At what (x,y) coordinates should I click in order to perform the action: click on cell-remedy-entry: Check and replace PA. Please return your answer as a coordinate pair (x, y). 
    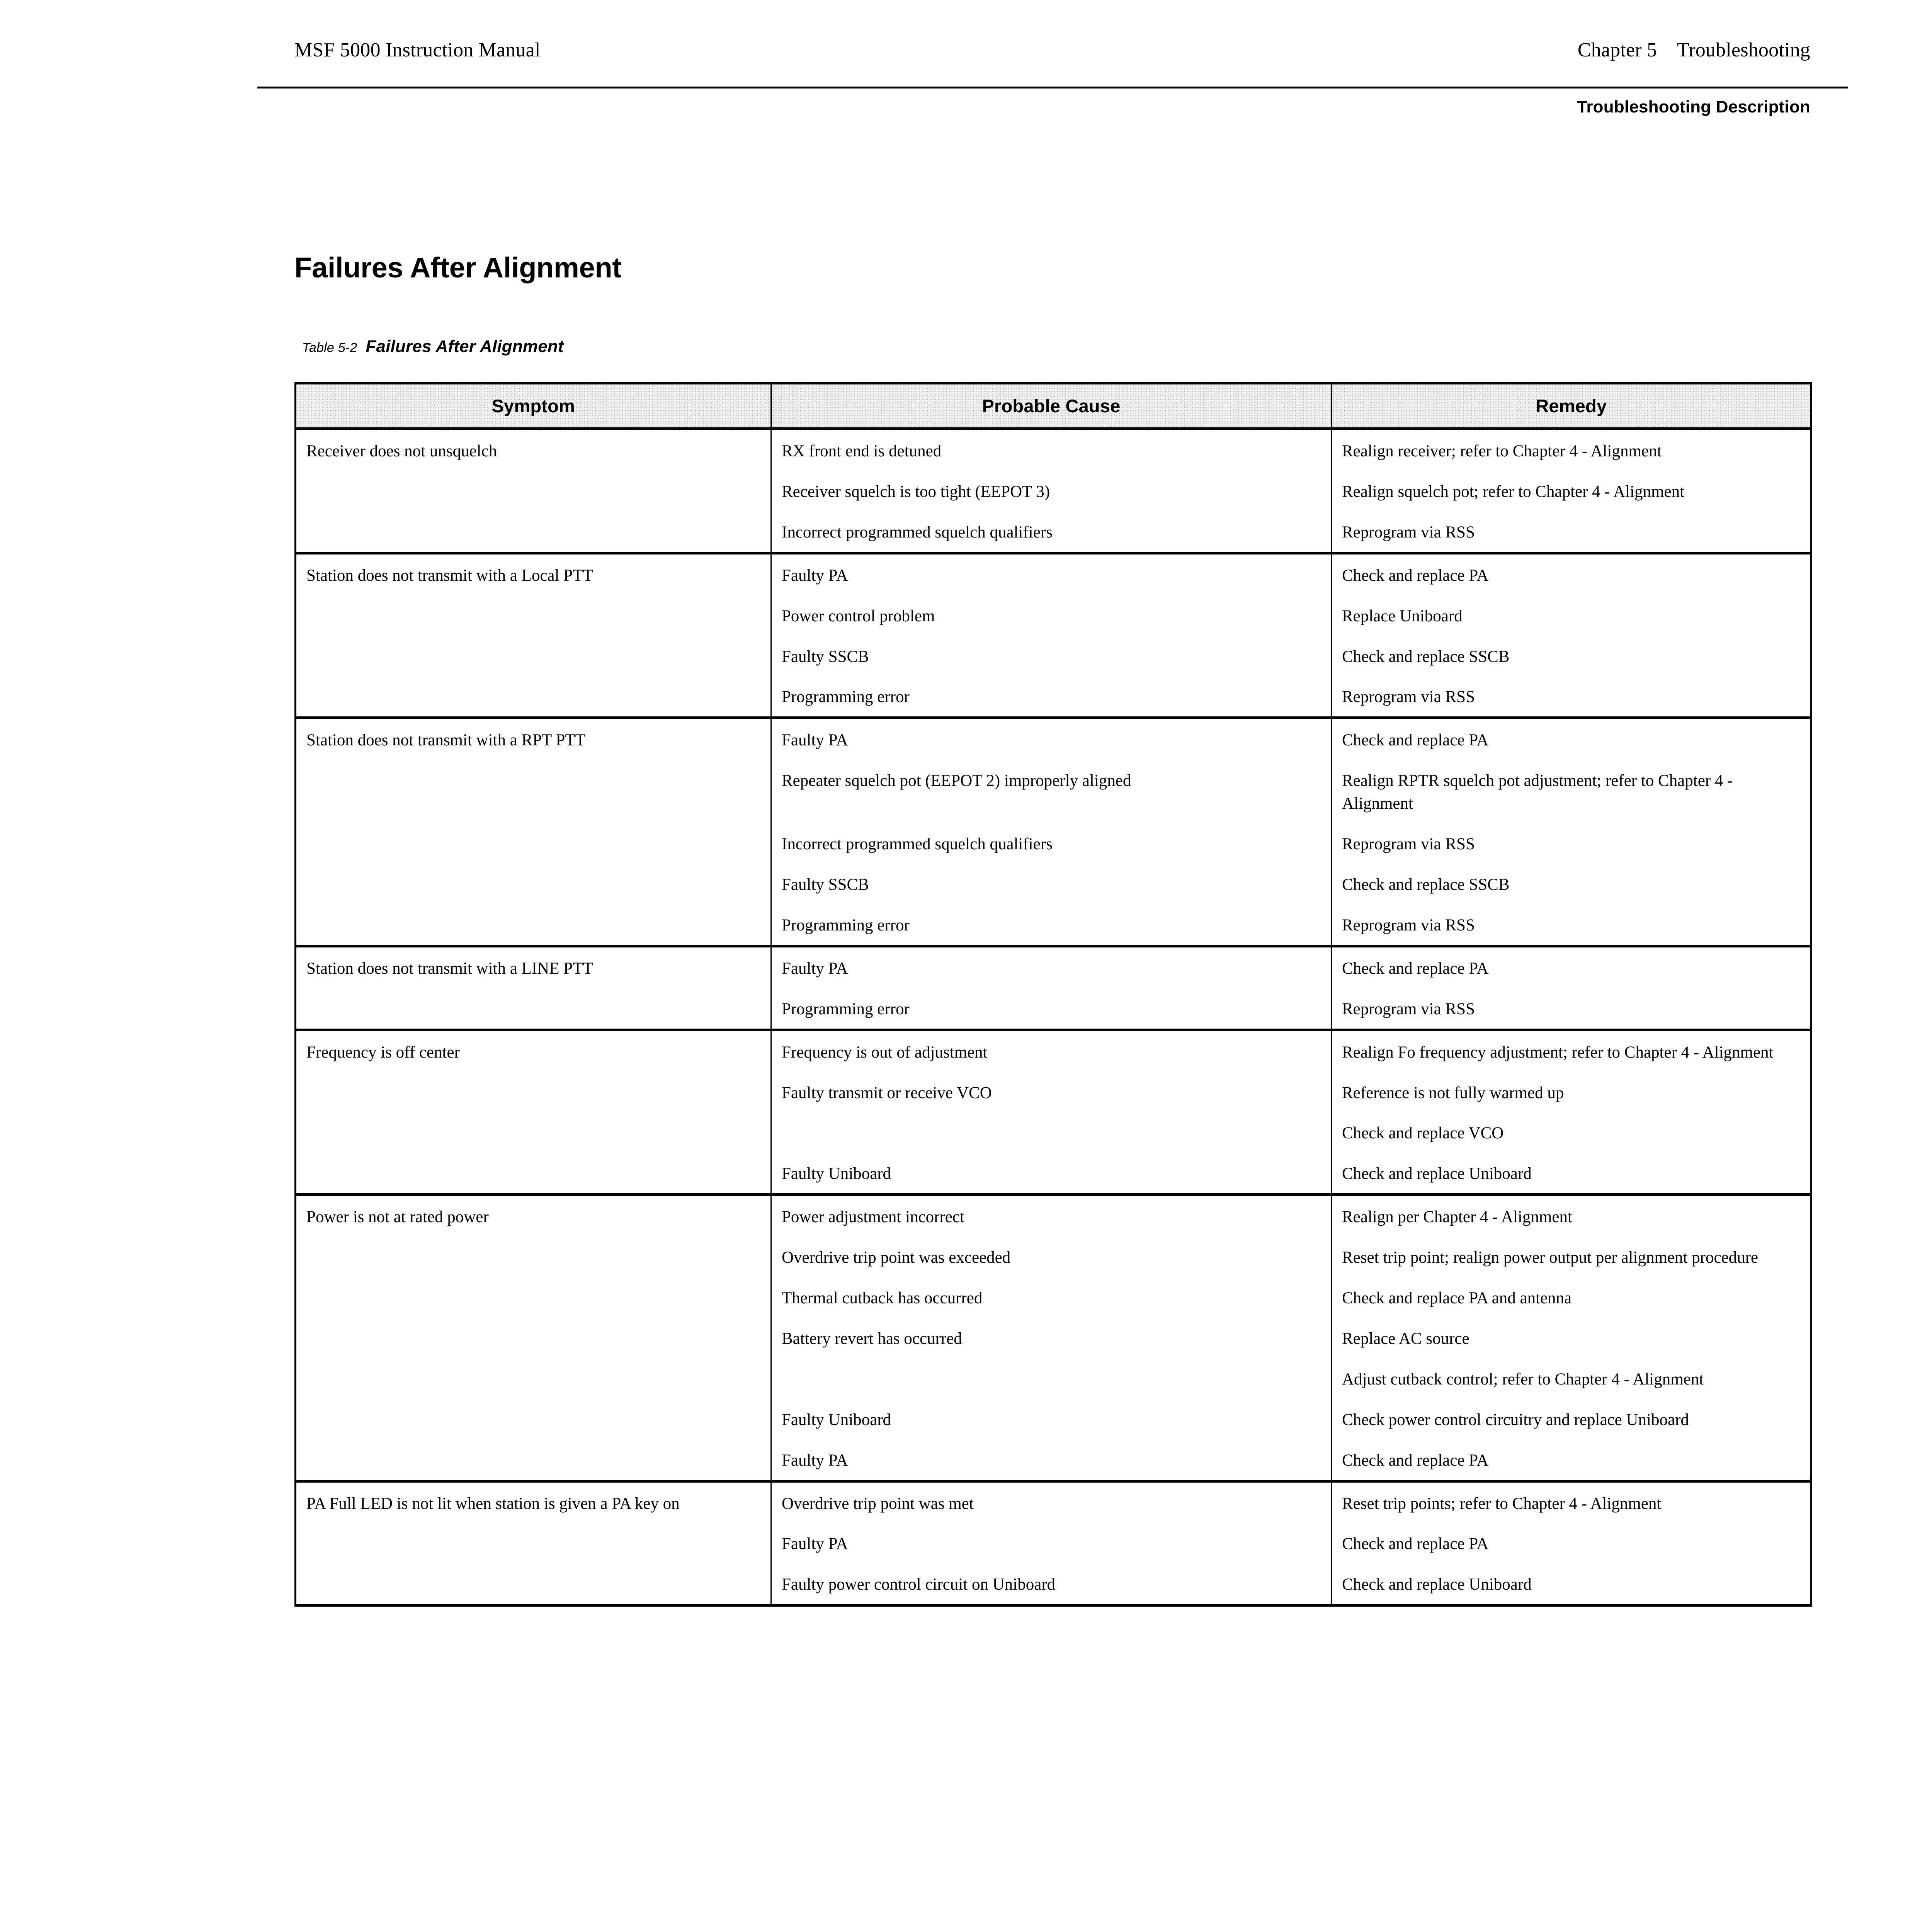
    Looking at the image, I should click on (1416, 575).